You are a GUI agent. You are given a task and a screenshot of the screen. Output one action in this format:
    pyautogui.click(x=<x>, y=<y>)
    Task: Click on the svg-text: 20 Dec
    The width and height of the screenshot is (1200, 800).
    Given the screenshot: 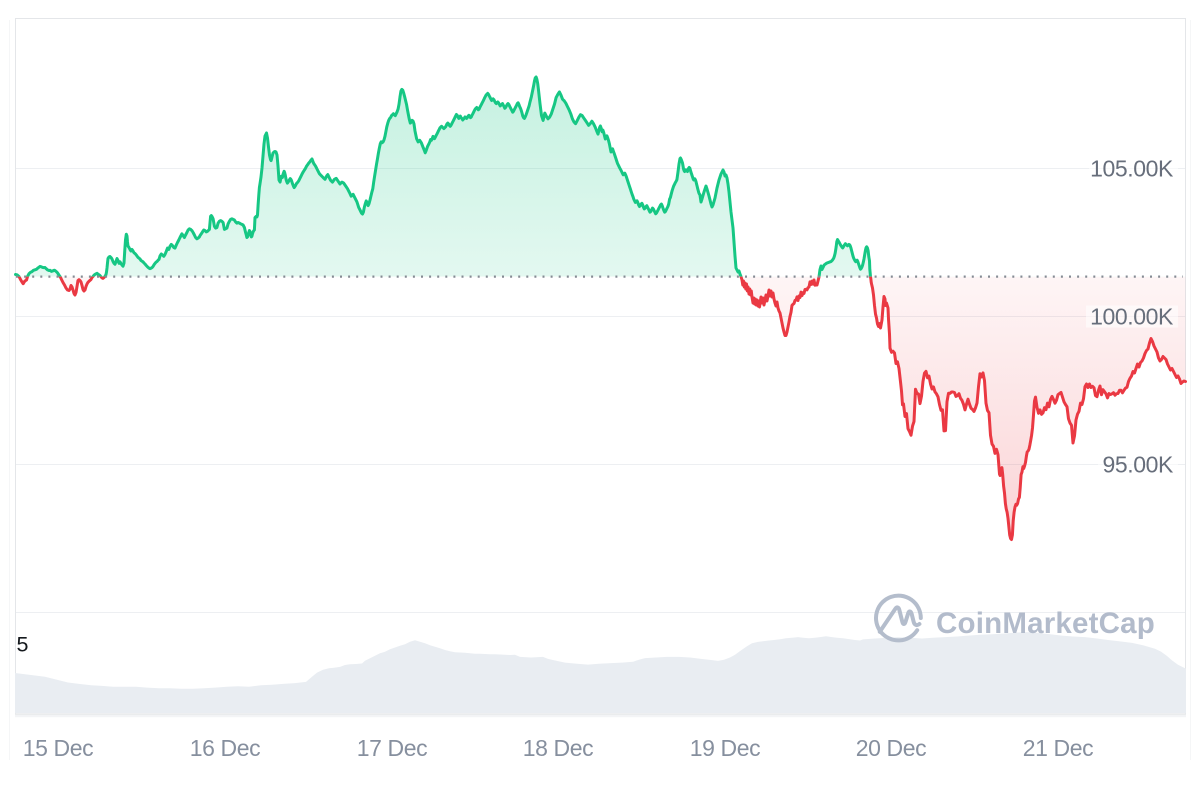 What is the action you would take?
    pyautogui.click(x=891, y=748)
    